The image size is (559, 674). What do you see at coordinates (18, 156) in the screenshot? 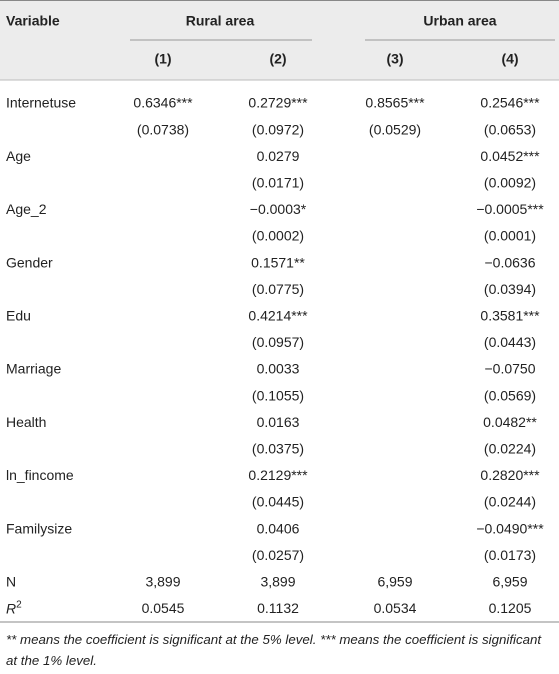
I see `row-label: Age` at bounding box center [18, 156].